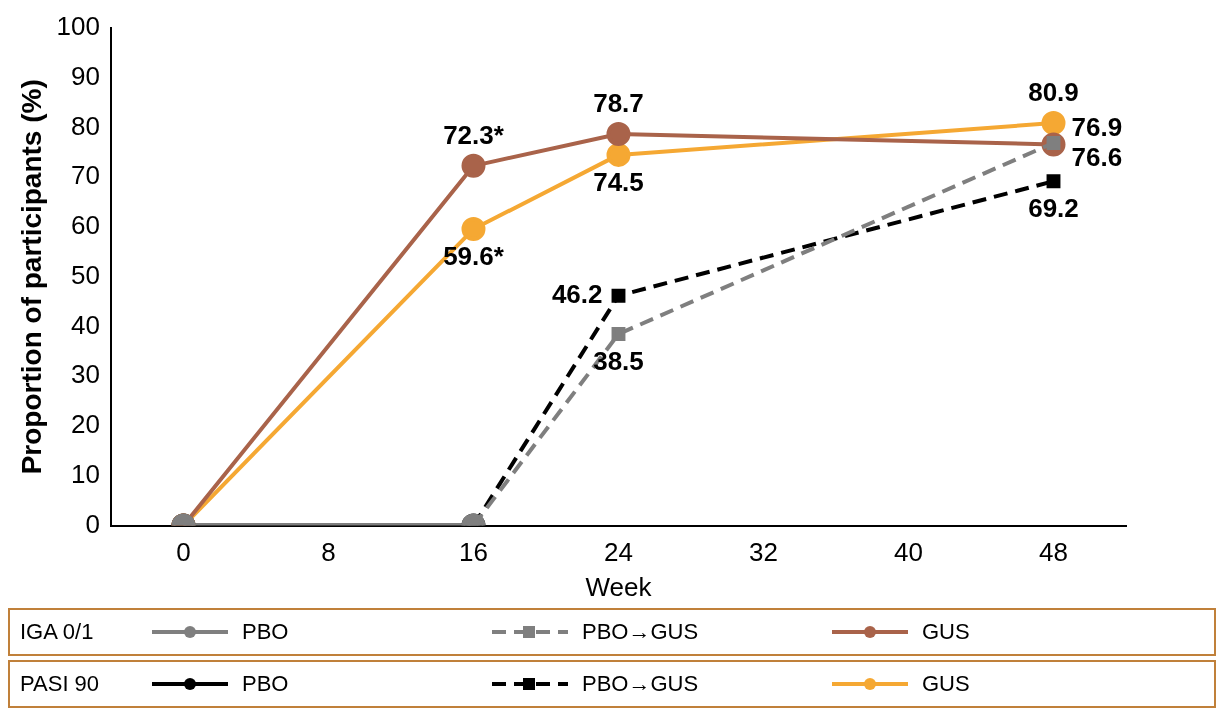 The image size is (1224, 721). Describe the element at coordinates (85, 175) in the screenshot. I see `y-tick-label: 70` at that location.